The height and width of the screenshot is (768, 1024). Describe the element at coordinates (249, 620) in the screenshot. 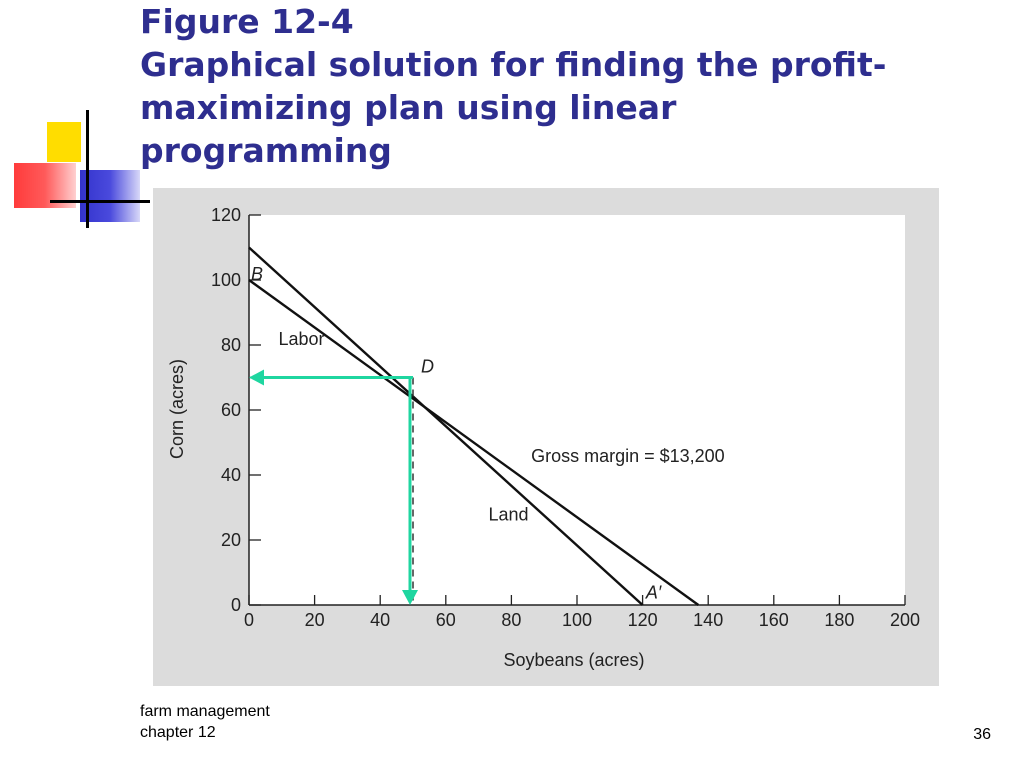

I see `x-tick-label: 0` at that location.